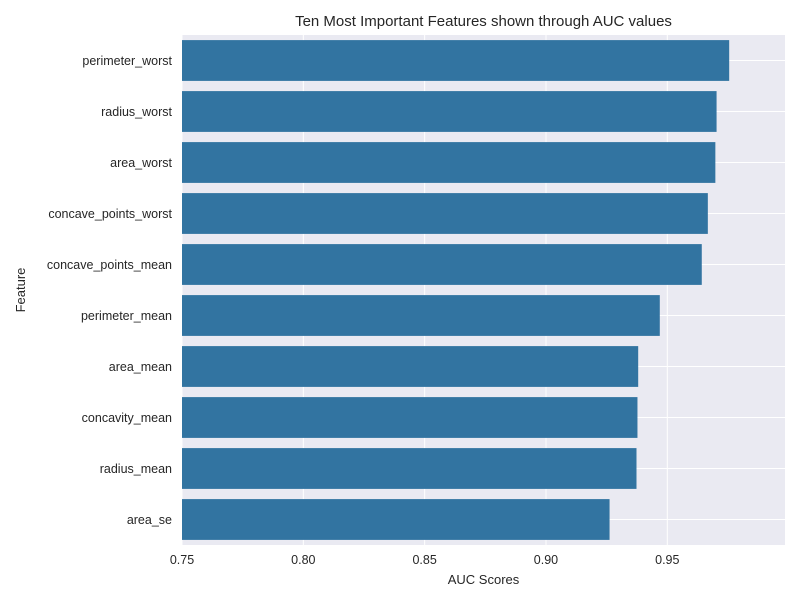  Describe the element at coordinates (136, 112) in the screenshot. I see `y-tick-label: radius_worst` at that location.